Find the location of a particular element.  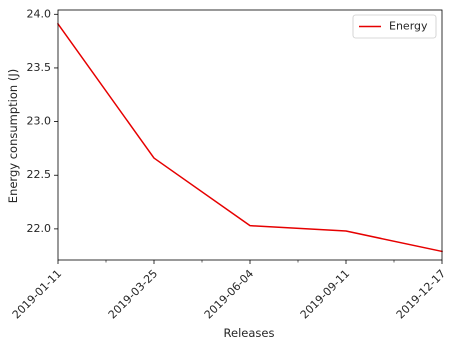

y-tick-label-4: 24.0 is located at coordinates (39, 13).